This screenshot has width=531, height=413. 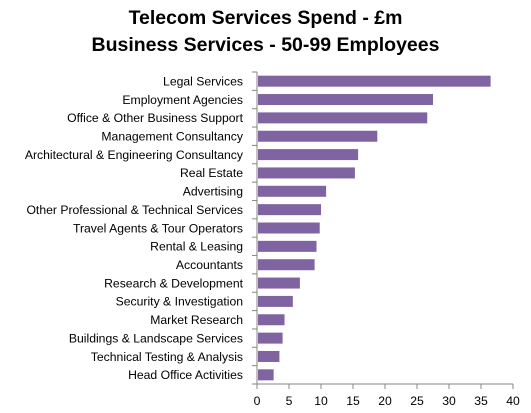 What do you see at coordinates (172, 137) in the screenshot?
I see `category-label: Management Consultancy` at bounding box center [172, 137].